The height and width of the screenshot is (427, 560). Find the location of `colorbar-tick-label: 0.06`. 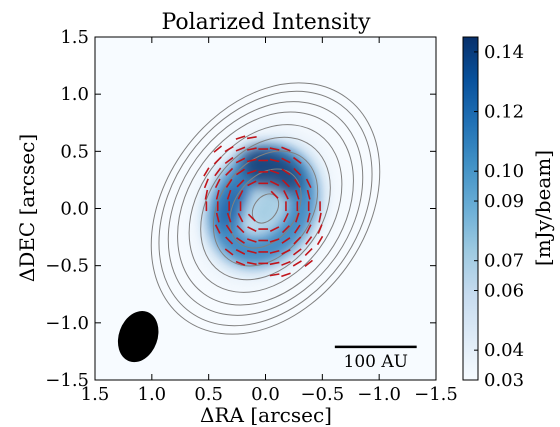

colorbar-tick-label: 0.06 is located at coordinates (504, 291).